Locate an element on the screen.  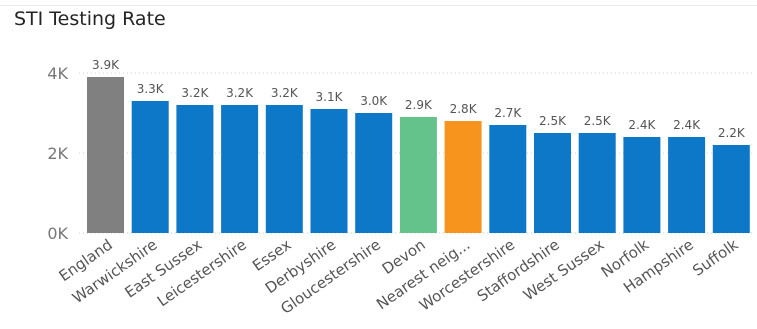
y-tick-label: 2K is located at coordinates (57, 153).